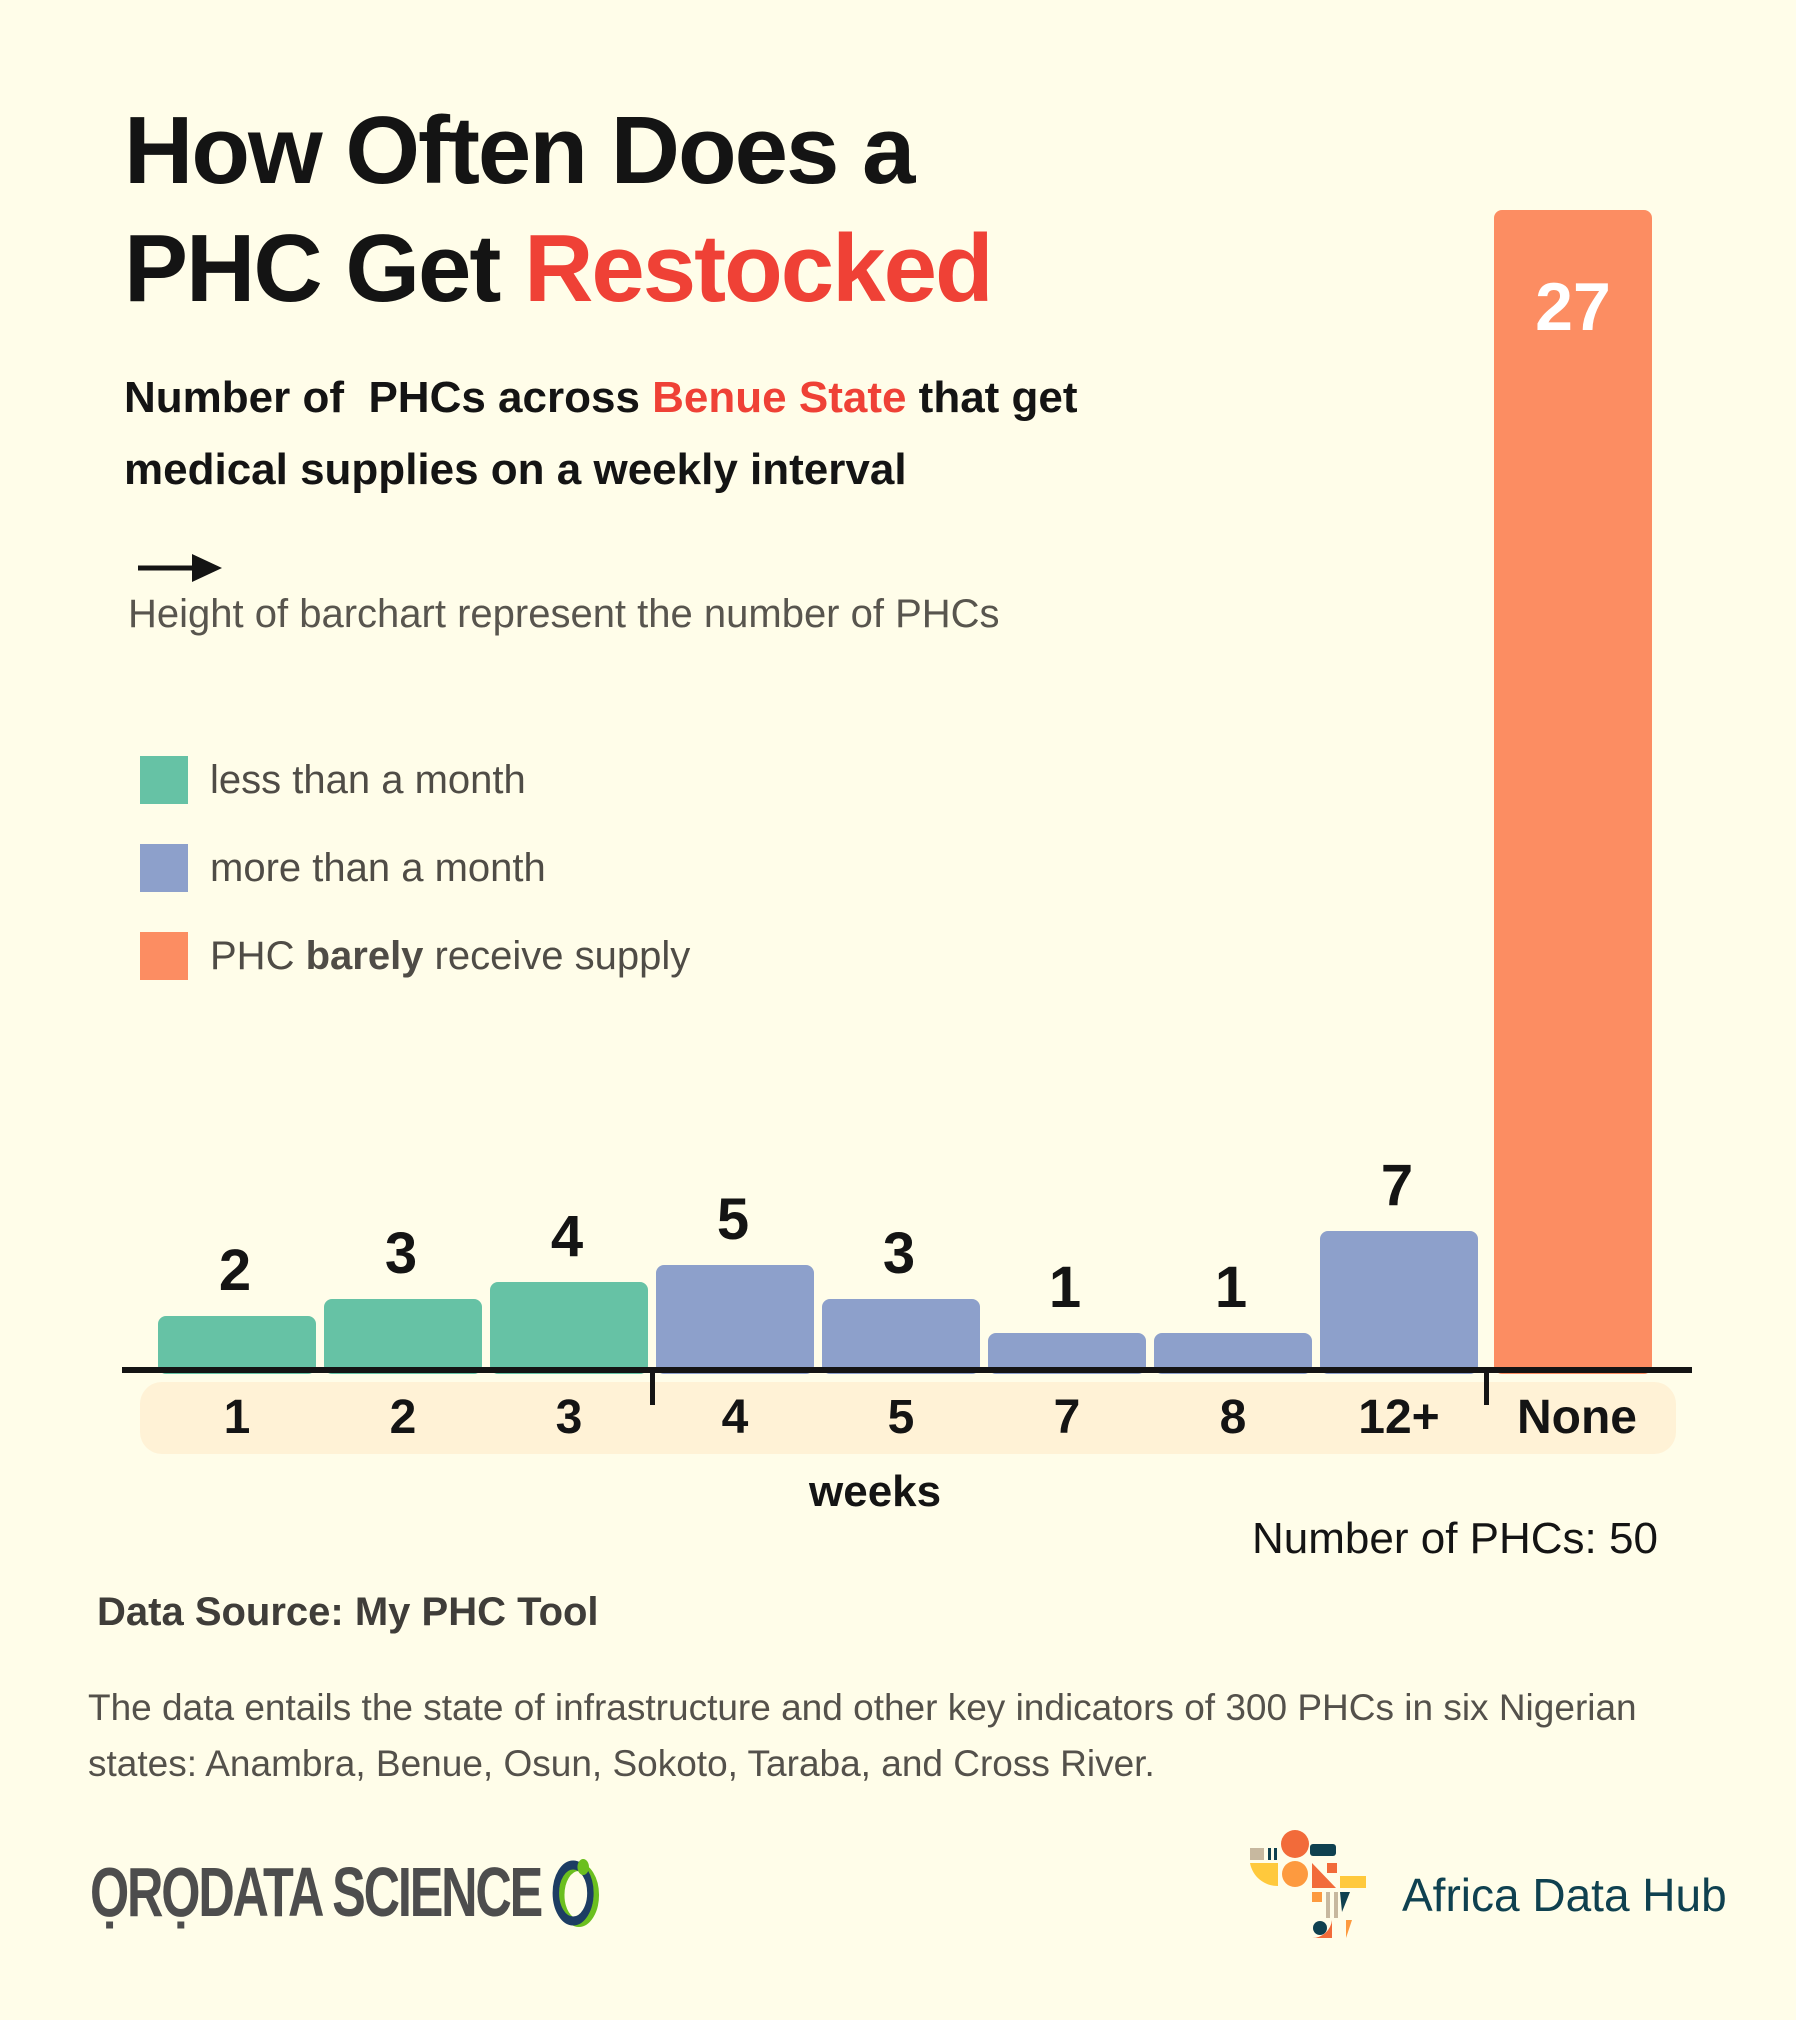 The image size is (1796, 2020). Describe the element at coordinates (1573, 792) in the screenshot. I see `bar-None` at that location.